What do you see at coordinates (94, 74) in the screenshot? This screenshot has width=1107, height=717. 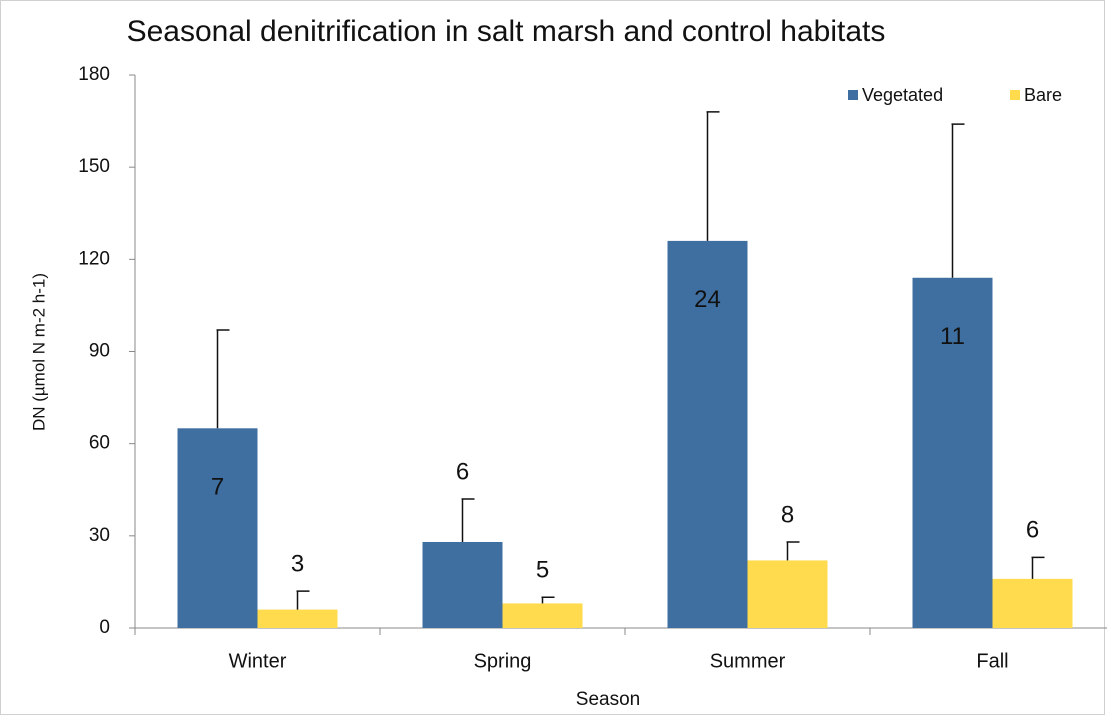 I see `y-tick-label: 180` at bounding box center [94, 74].